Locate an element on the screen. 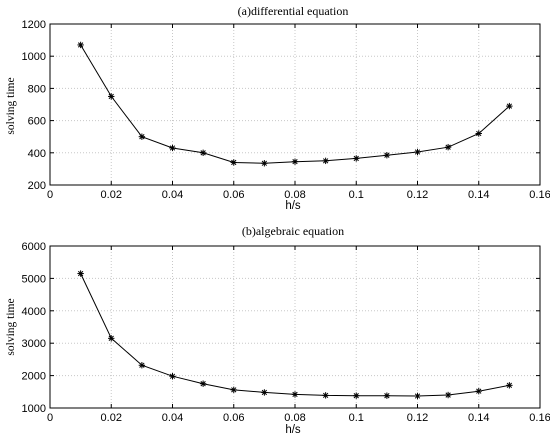 The width and height of the screenshot is (550, 438). y-tick-label: 400 is located at coordinates (37, 154).